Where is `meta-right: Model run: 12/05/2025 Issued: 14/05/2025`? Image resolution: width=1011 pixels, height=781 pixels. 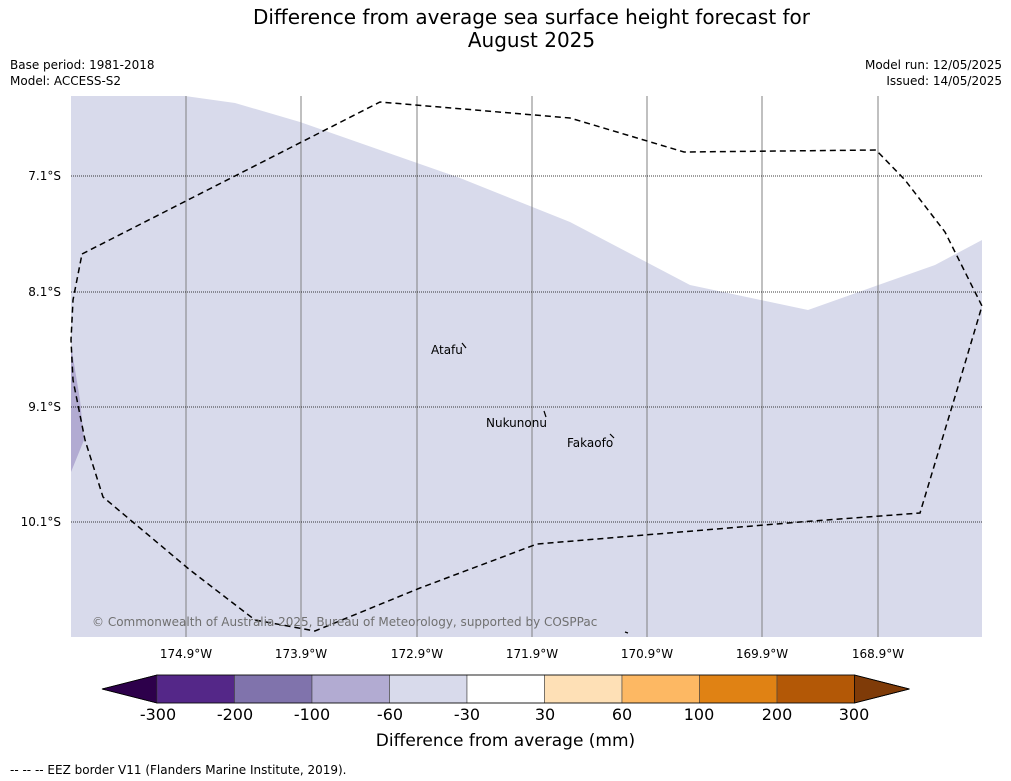
meta-right: Model run: 12/05/2025 Issued: 14/05/2025 is located at coordinates (933, 73).